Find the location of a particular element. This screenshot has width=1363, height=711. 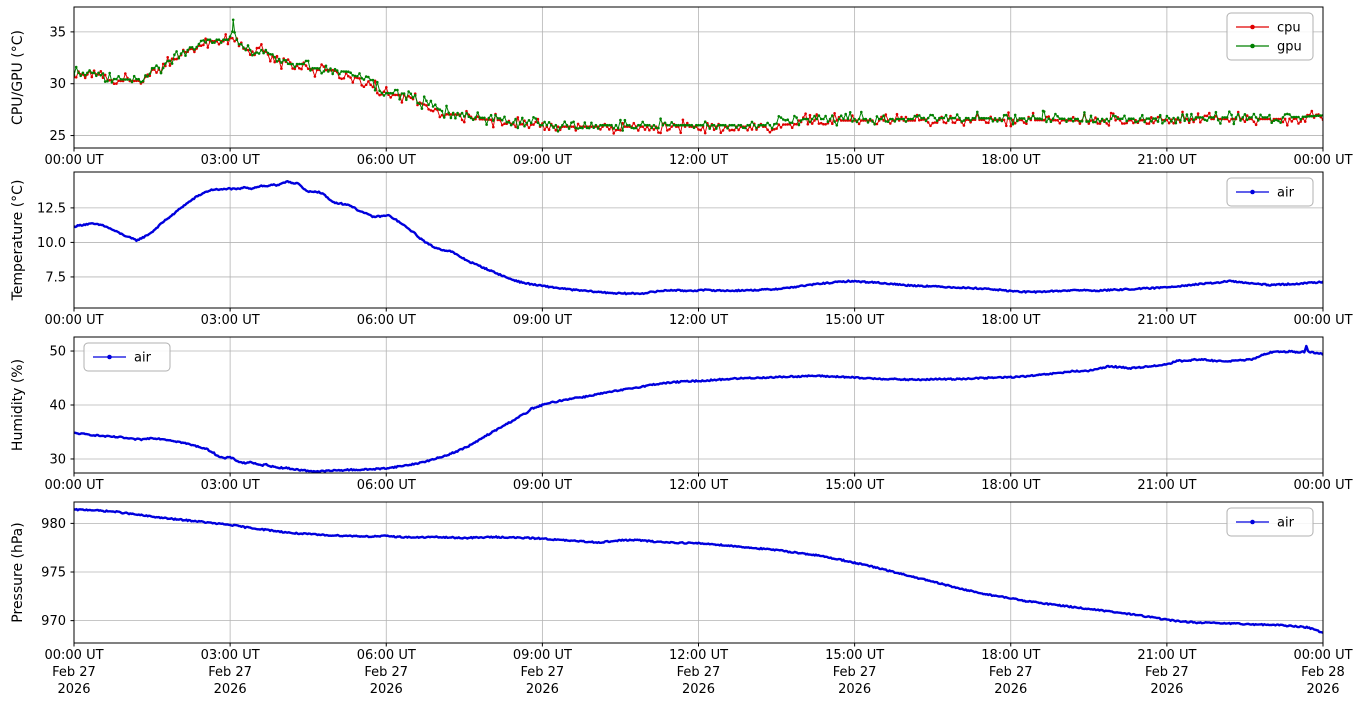

x-tick-label: 09:00 UT is located at coordinates (542, 160).